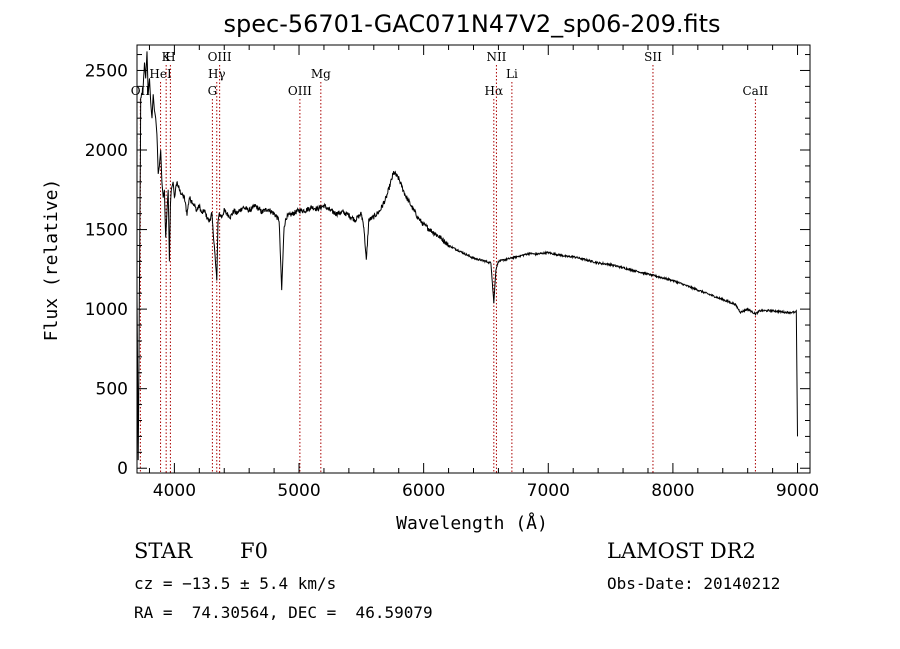 The height and width of the screenshot is (649, 900). Describe the element at coordinates (106, 71) in the screenshot. I see `y-tick-label-5: 2500` at that location.